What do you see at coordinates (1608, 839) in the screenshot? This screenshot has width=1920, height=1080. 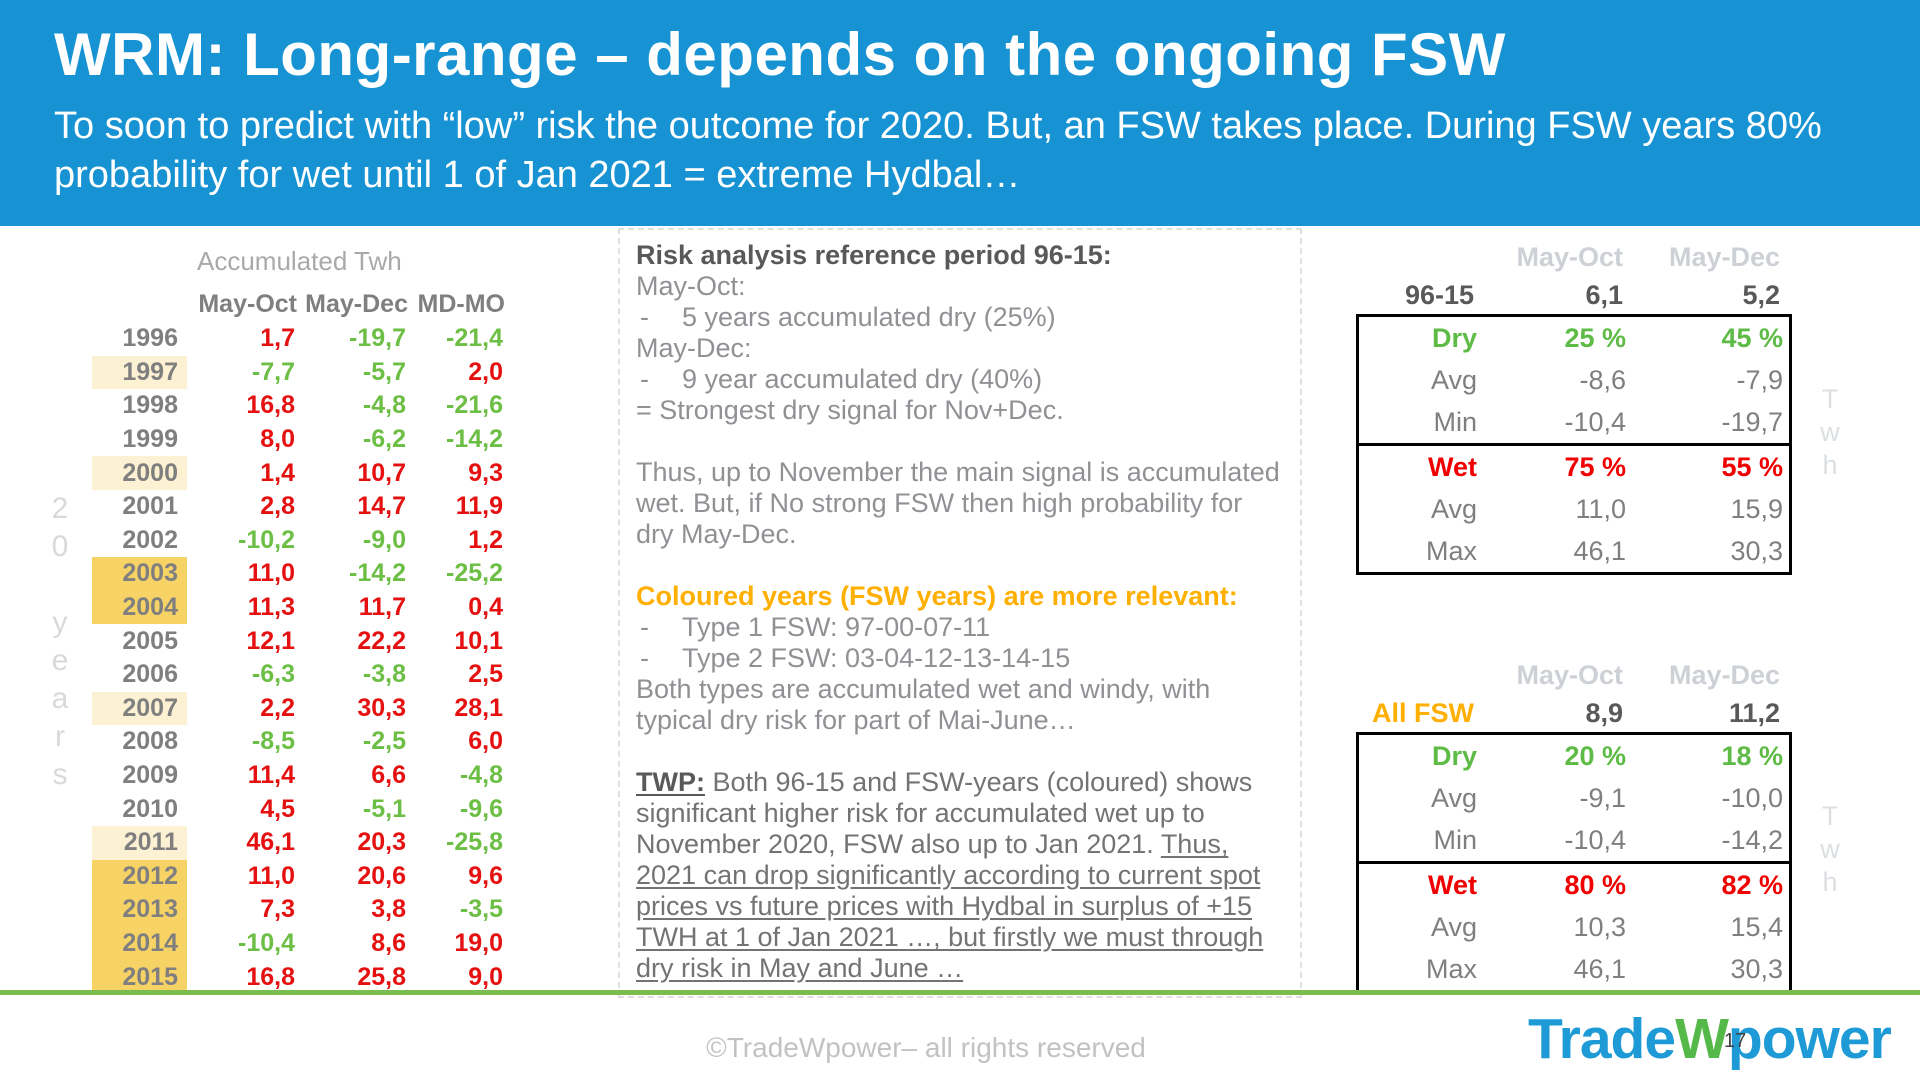 I see `stat-row-min: Min -10,4 -14,2` at bounding box center [1608, 839].